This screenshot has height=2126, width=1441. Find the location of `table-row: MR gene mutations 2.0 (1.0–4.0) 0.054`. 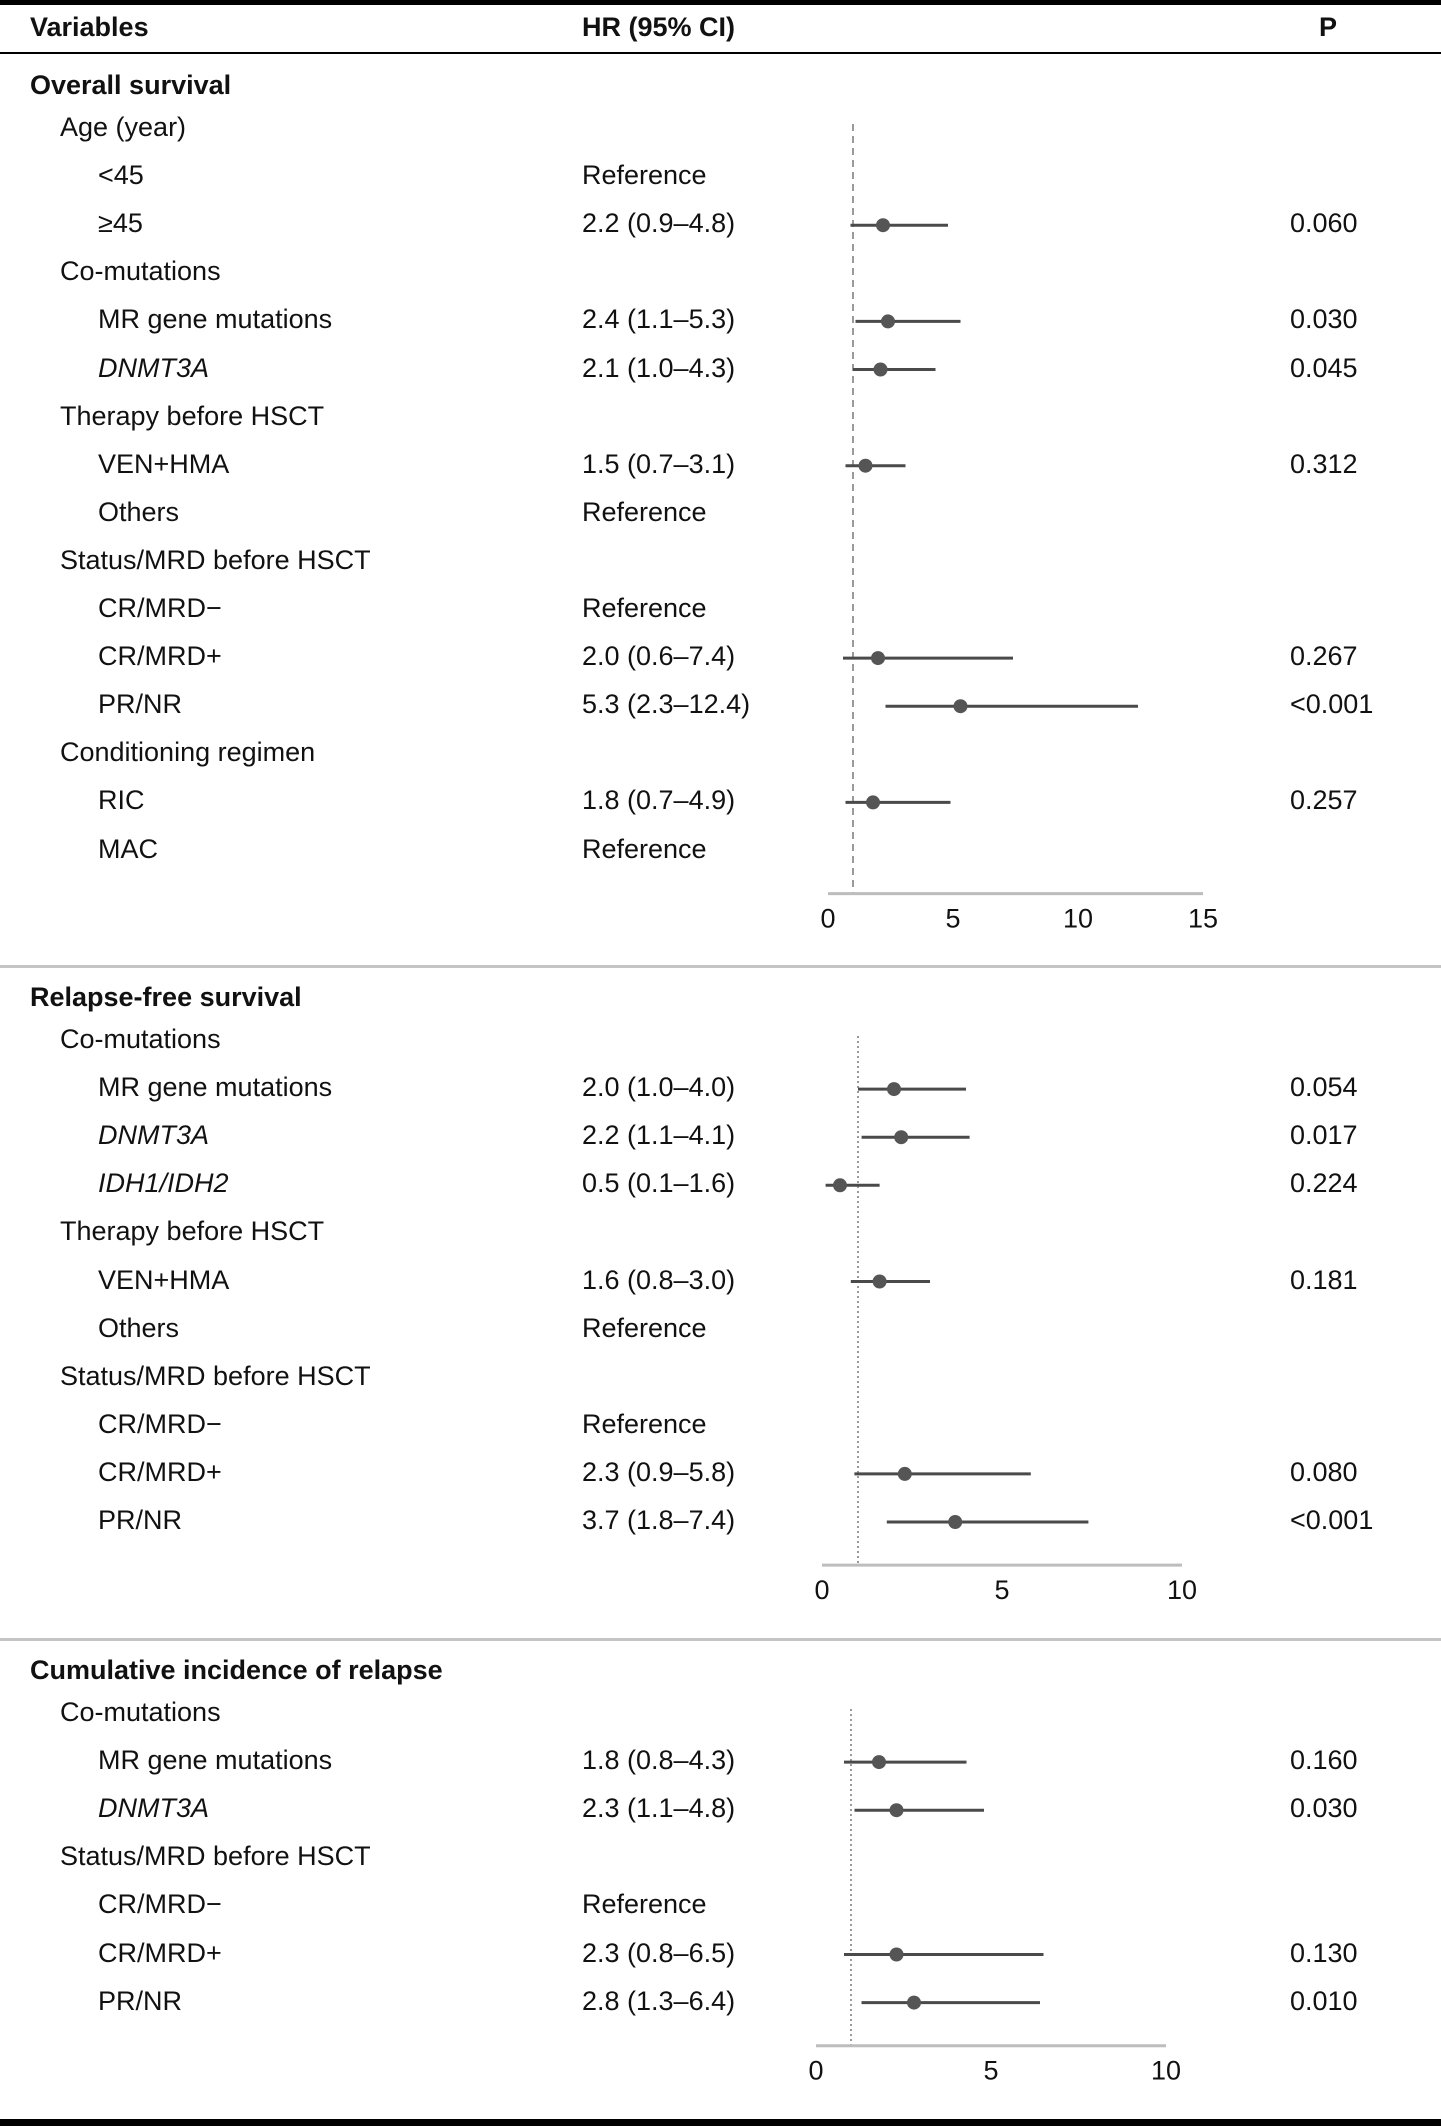

table-row: MR gene mutations 2.0 (1.0–4.0) 0.054 is located at coordinates (720, 1088).